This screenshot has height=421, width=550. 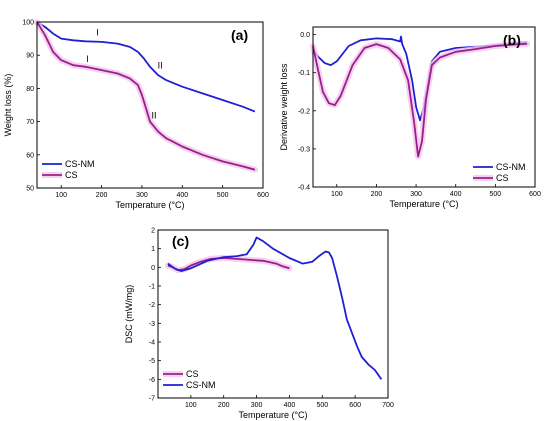 What do you see at coordinates (152, 305) in the screenshot?
I see `y-tick-label: -2` at bounding box center [152, 305].